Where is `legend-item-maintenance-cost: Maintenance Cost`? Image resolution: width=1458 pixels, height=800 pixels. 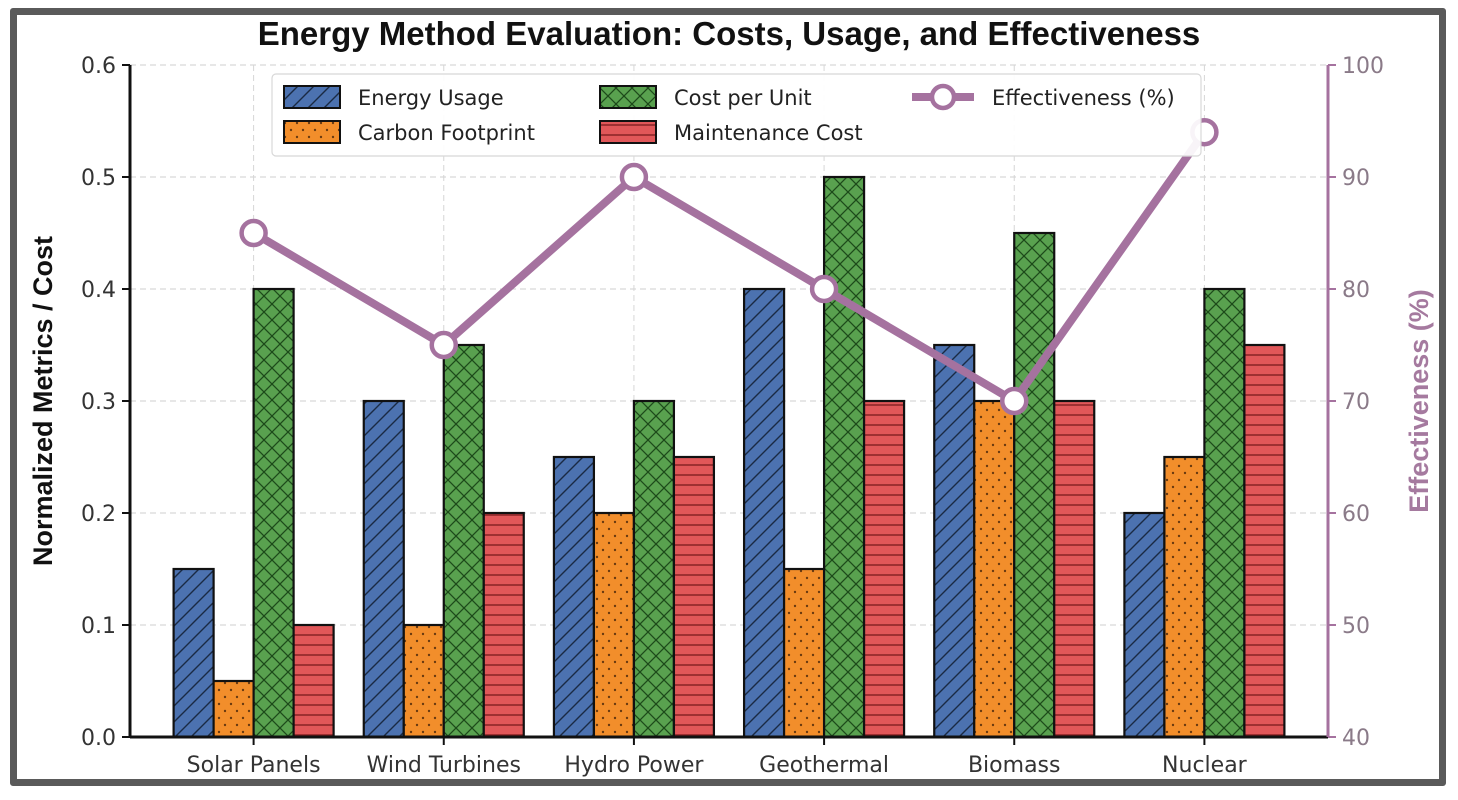 legend-item-maintenance-cost: Maintenance Cost is located at coordinates (731, 132).